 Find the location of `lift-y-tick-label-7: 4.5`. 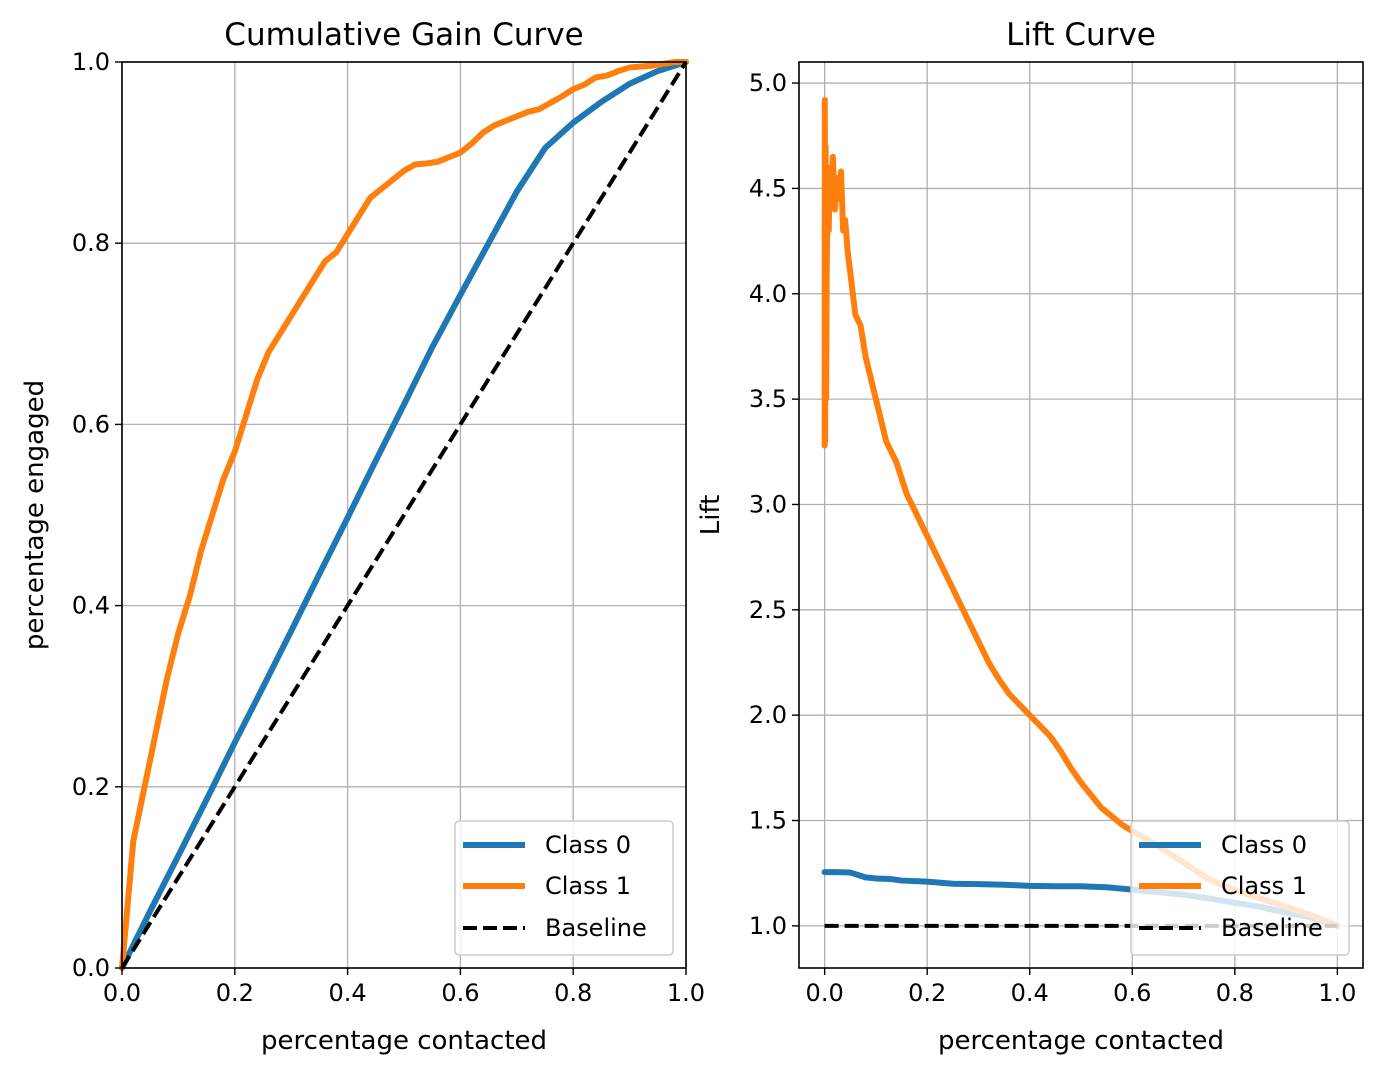

lift-y-tick-label-7: 4.5 is located at coordinates (768, 188).